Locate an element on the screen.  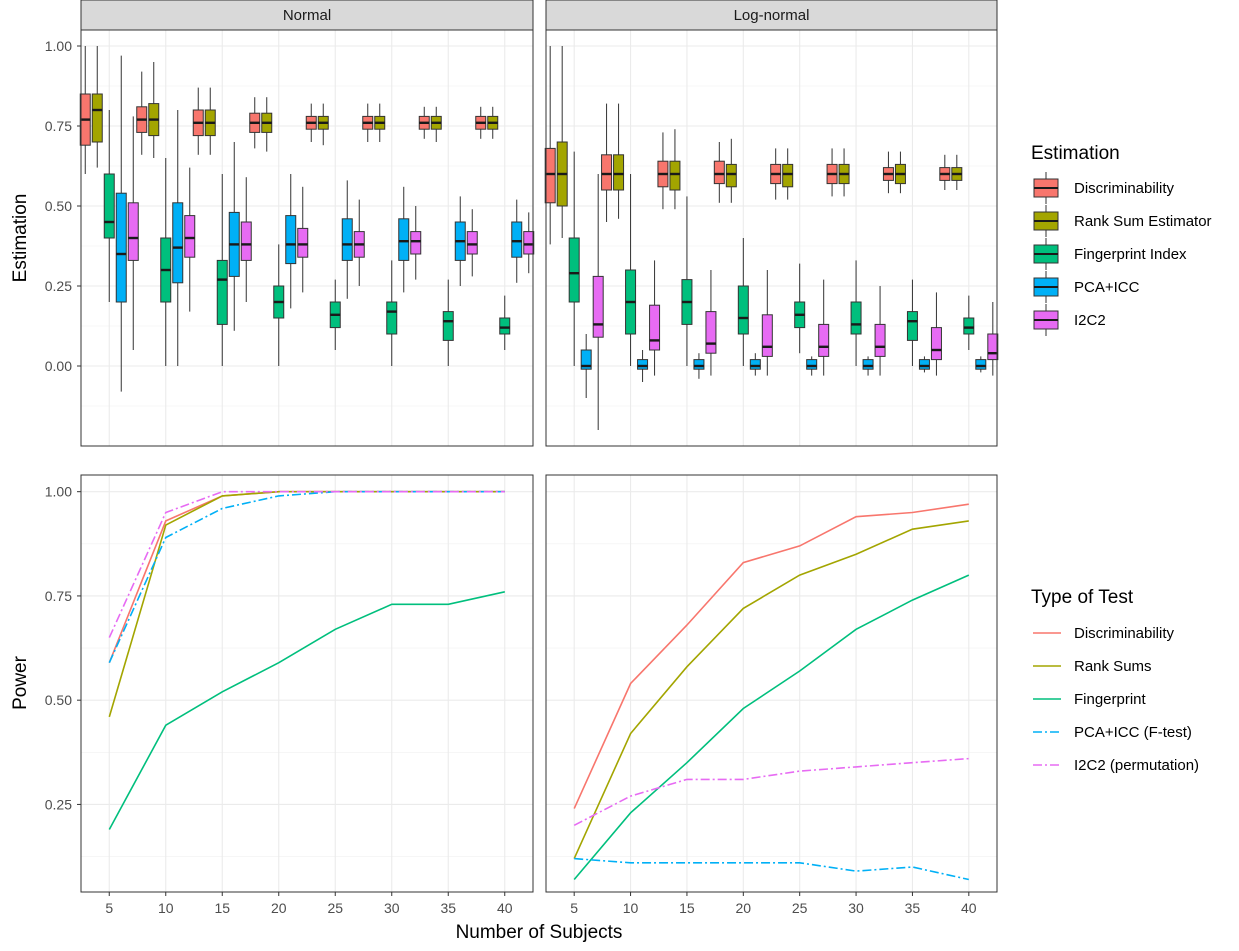
legend-item-rank-sum-estimator: Rank Sum Estimator is located at coordinates (1122, 221).